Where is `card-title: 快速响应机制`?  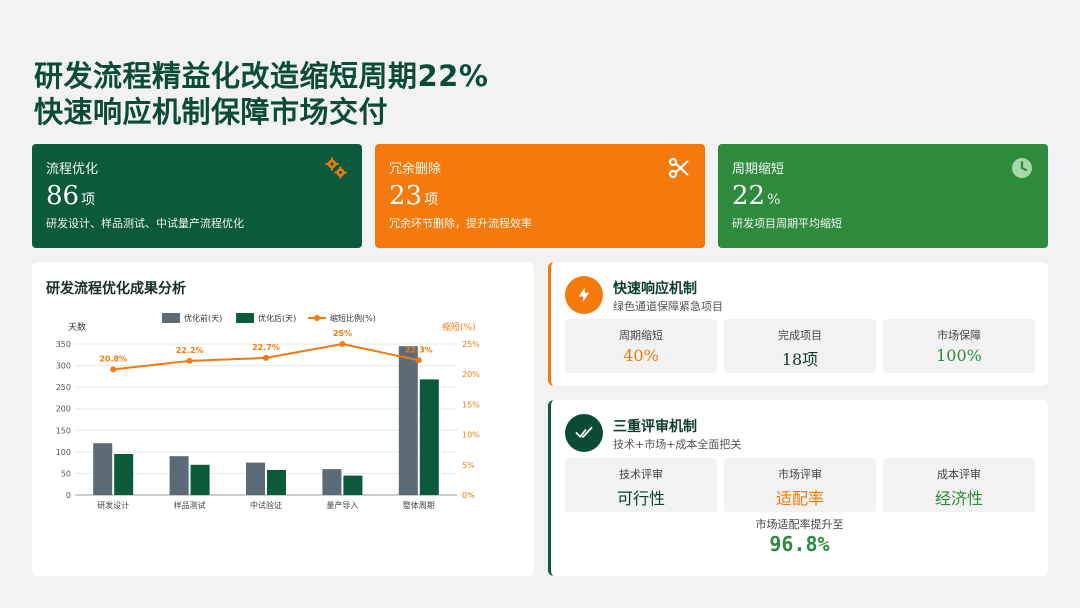 card-title: 快速响应机制 is located at coordinates (655, 289).